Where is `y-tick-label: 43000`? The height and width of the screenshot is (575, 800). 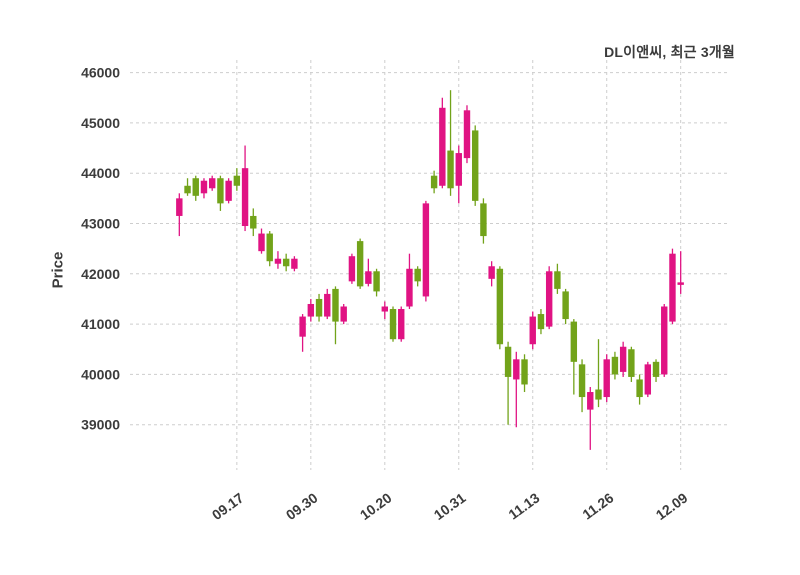 y-tick-label: 43000 is located at coordinates (100, 223).